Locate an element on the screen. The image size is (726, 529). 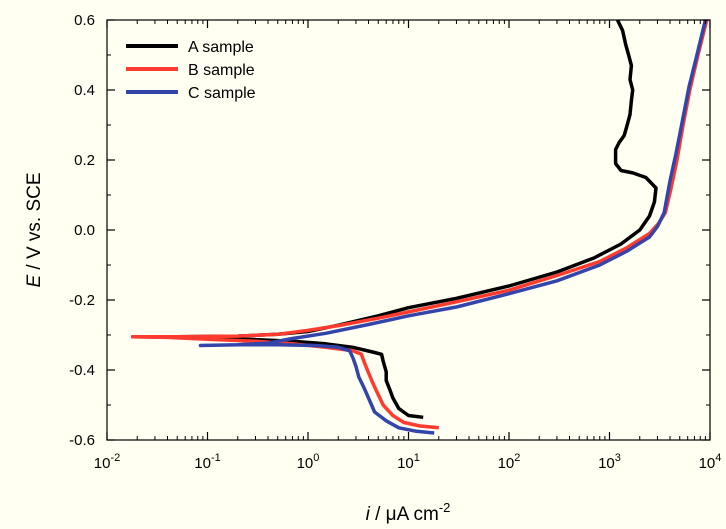
x-axis-label: i / μA cm-2 is located at coordinates (408, 512).